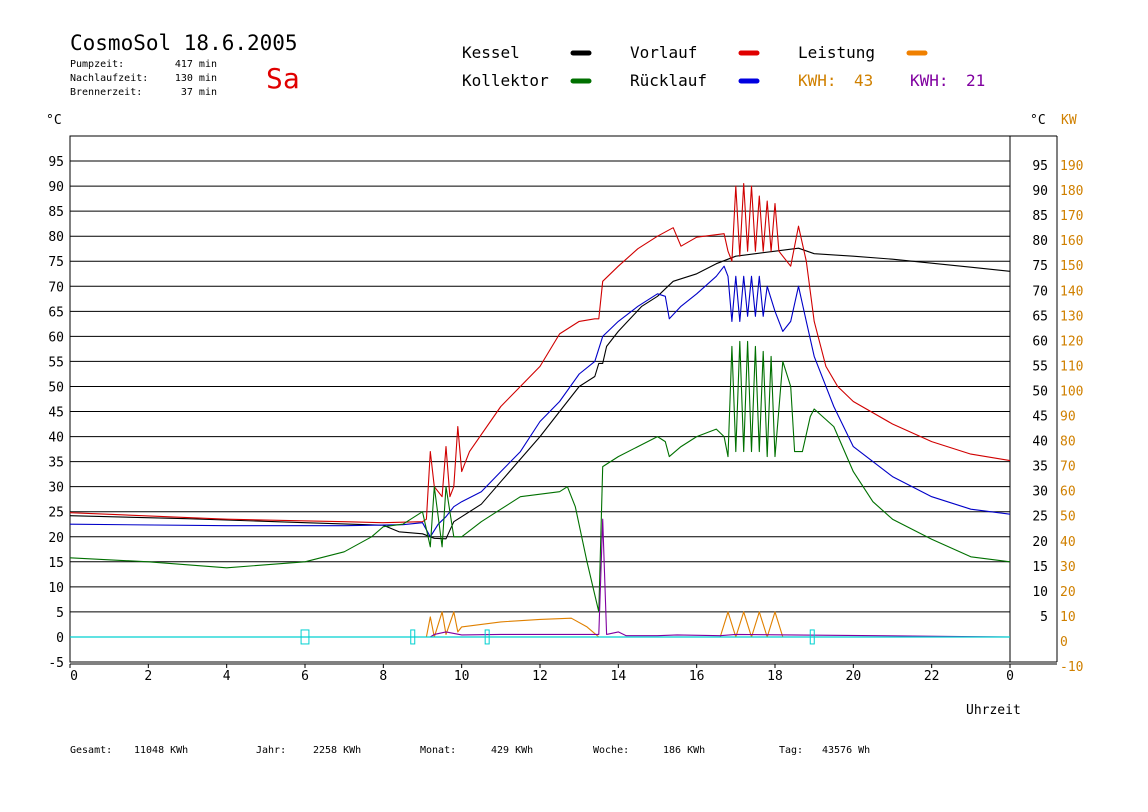  I want to click on y-tick-right-power: 190, so click(1071, 166).